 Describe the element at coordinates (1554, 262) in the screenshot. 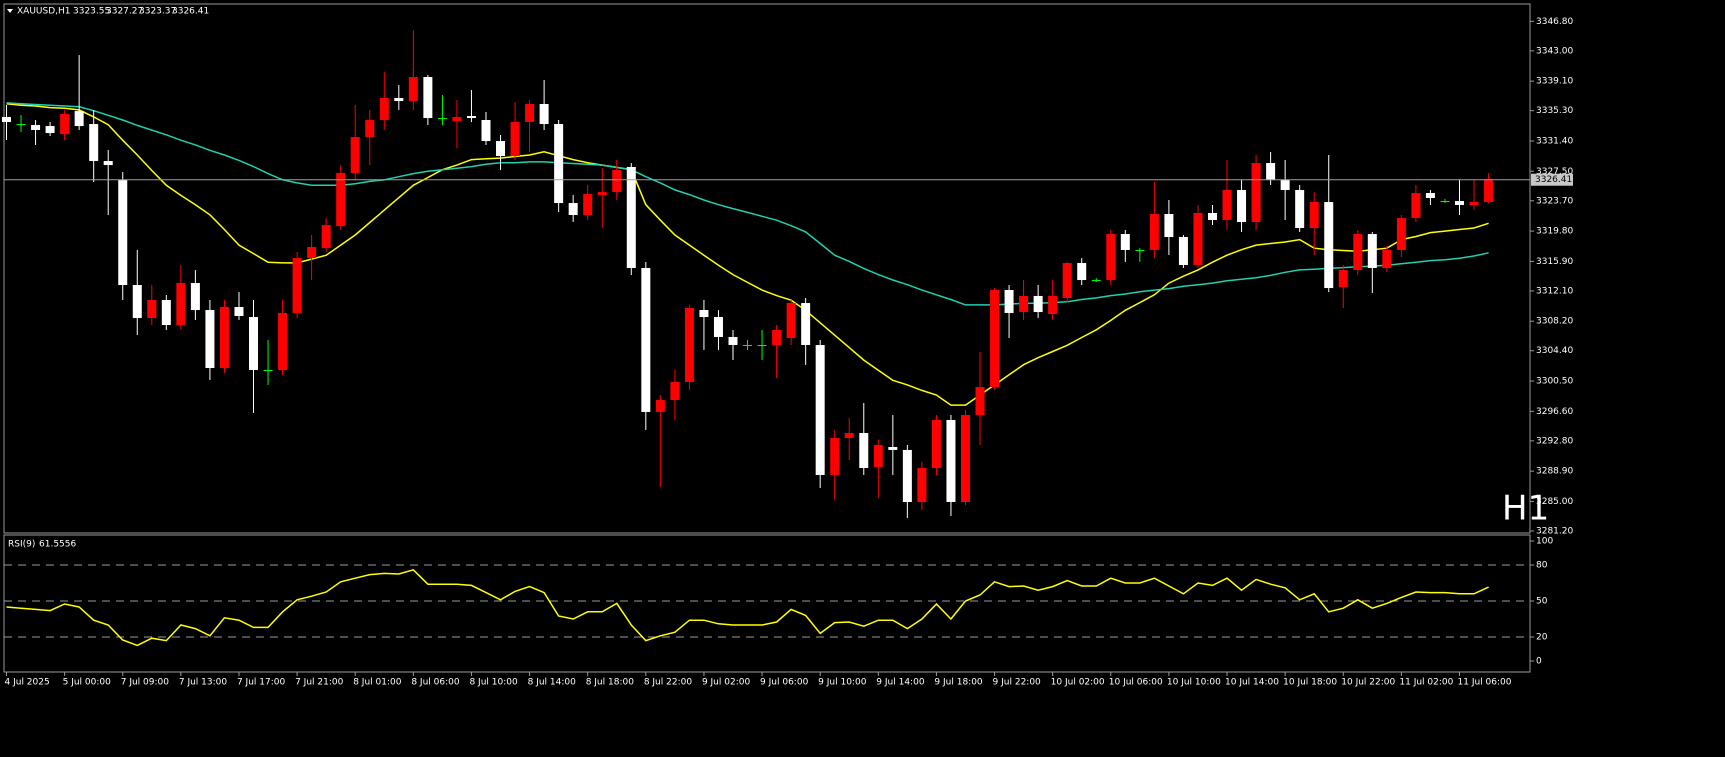

I see `y-tick-label: 3315.90` at that location.